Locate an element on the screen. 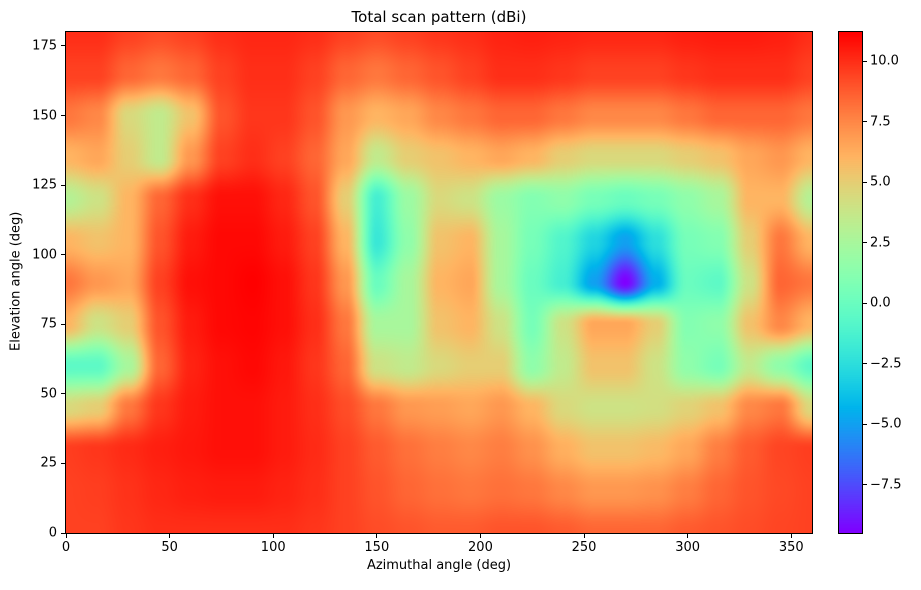 The height and width of the screenshot is (590, 921). colorbar-tick-label: 0.0 is located at coordinates (880, 303).